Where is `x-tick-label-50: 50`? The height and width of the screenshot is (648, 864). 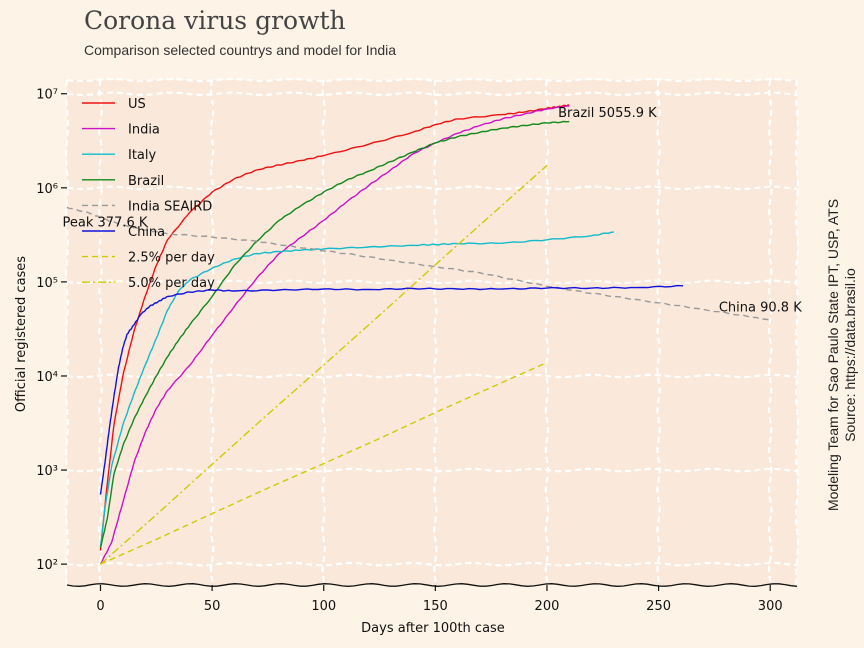 x-tick-label-50: 50 is located at coordinates (212, 606).